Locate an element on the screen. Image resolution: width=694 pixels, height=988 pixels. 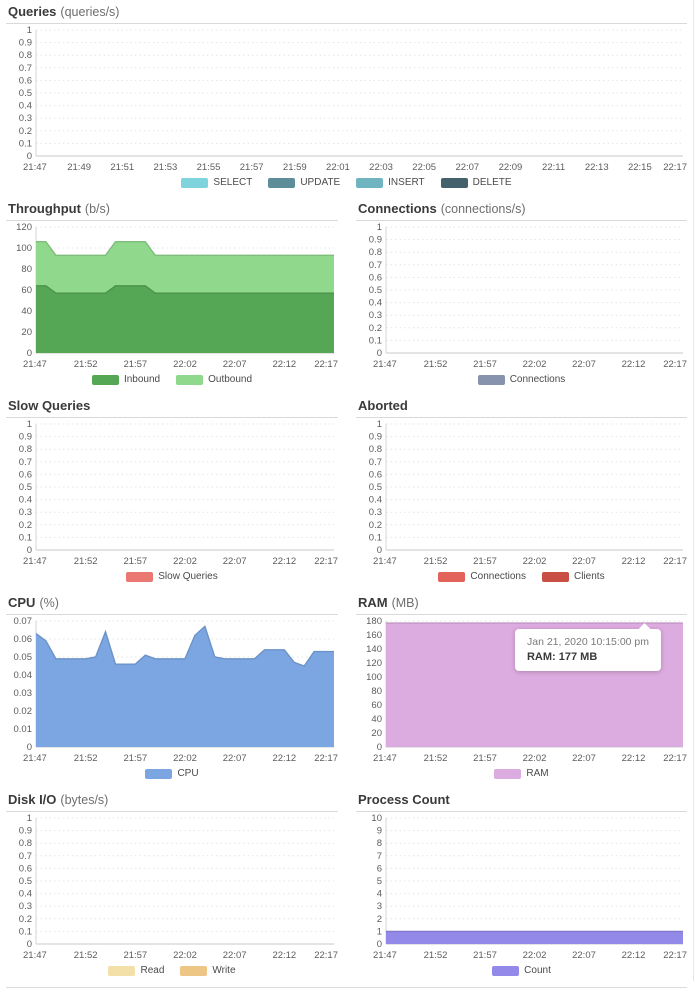
legend-item-outbound: Outbound is located at coordinates (214, 379).